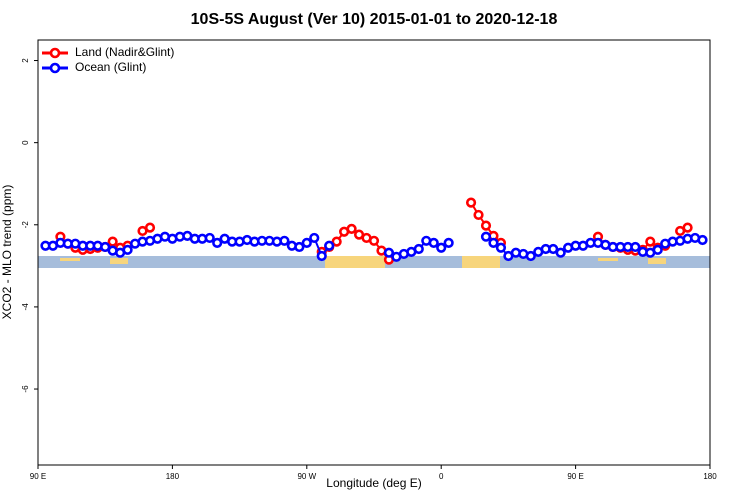 The image size is (750, 500). I want to click on y-tick-label: -2, so click(25, 225).